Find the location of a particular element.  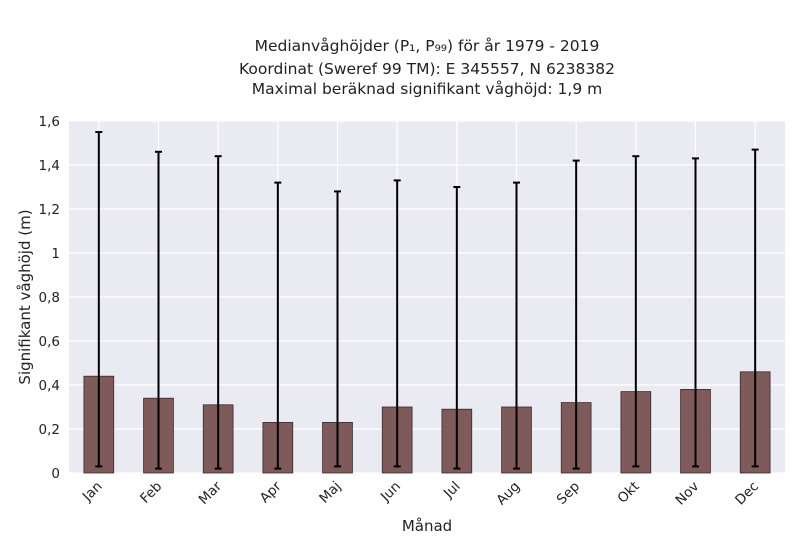

y-tick-label: 0,8 is located at coordinates (49, 298).